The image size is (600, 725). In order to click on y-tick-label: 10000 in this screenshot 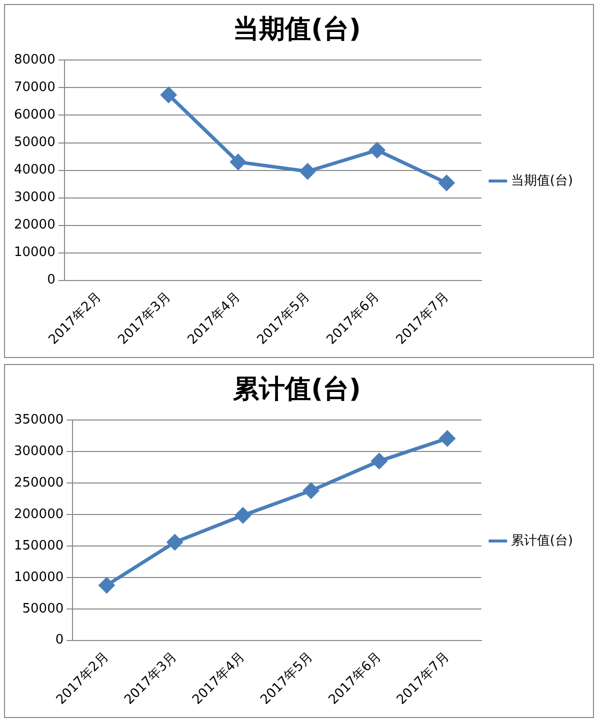, I will do `click(35, 252)`.